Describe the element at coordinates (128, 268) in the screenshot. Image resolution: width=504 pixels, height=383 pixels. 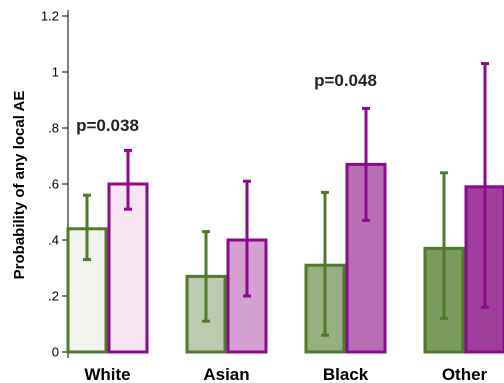
I see `bar-white-s2` at that location.